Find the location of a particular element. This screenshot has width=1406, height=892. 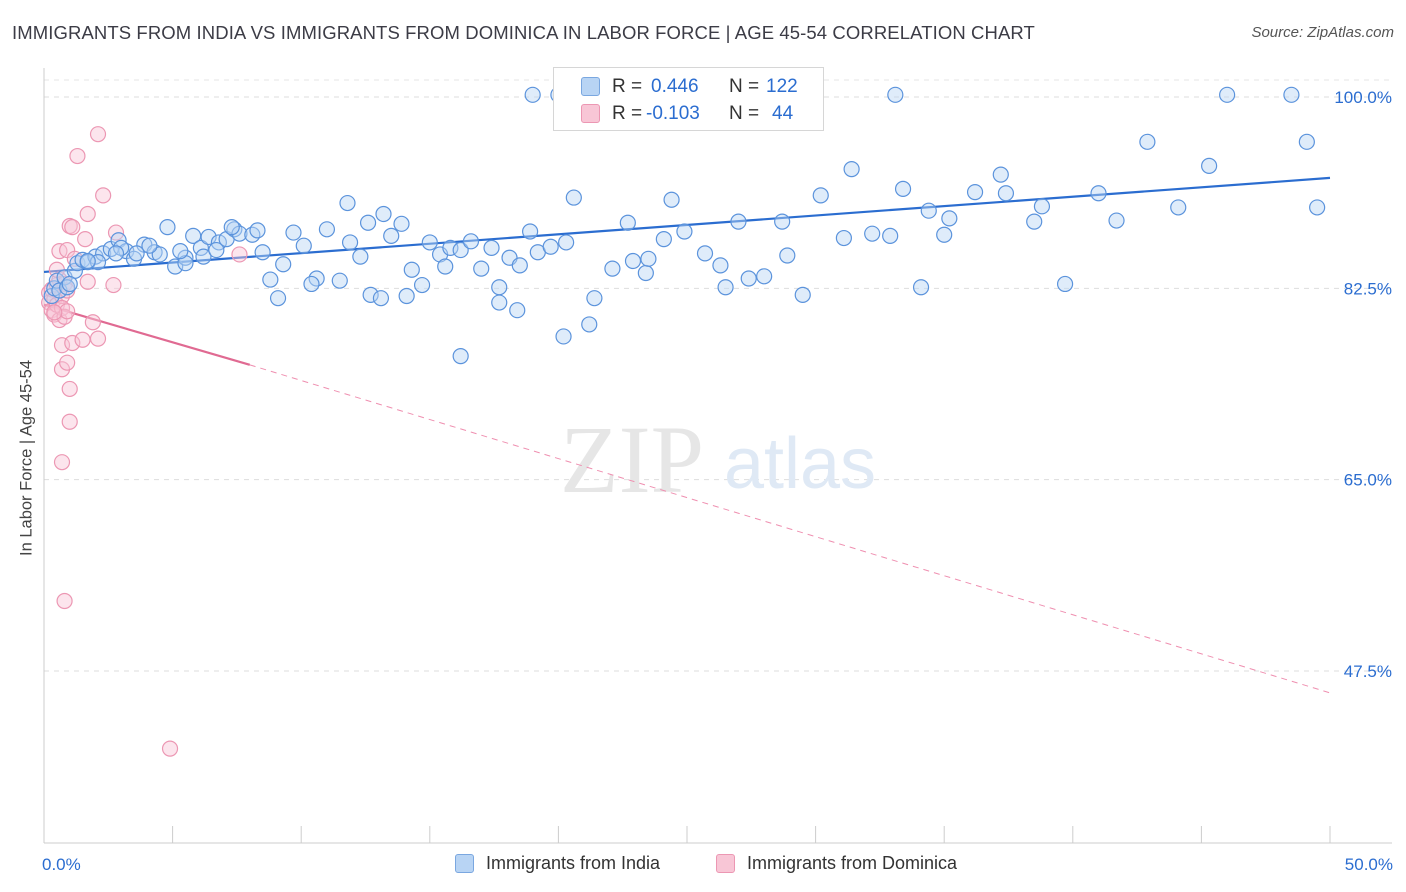

watermark-zip: ZIP is located at coordinates (632, 459).